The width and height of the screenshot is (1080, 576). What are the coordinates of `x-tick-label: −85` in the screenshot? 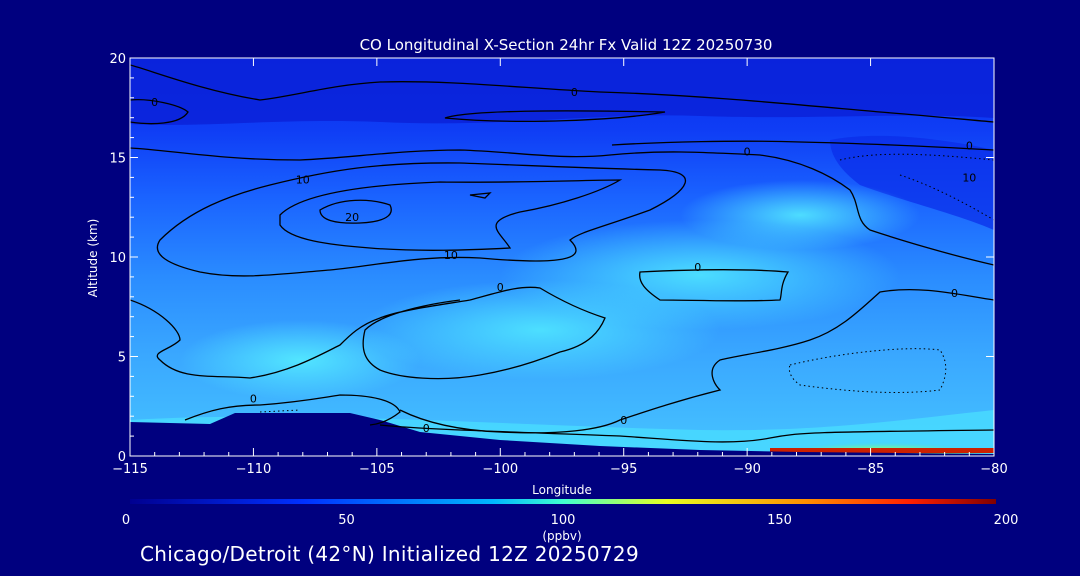 It's located at (870, 469).